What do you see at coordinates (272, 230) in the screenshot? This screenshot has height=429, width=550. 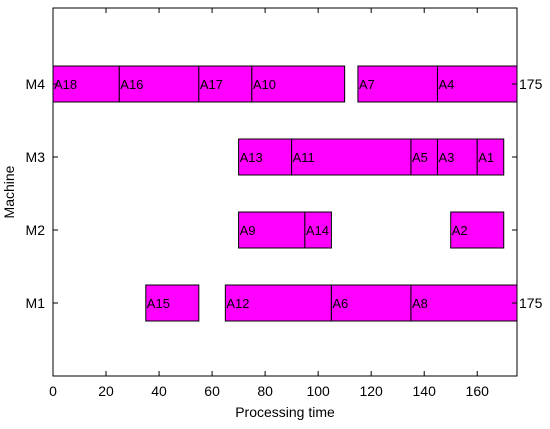 I see `task-bar-a9` at bounding box center [272, 230].